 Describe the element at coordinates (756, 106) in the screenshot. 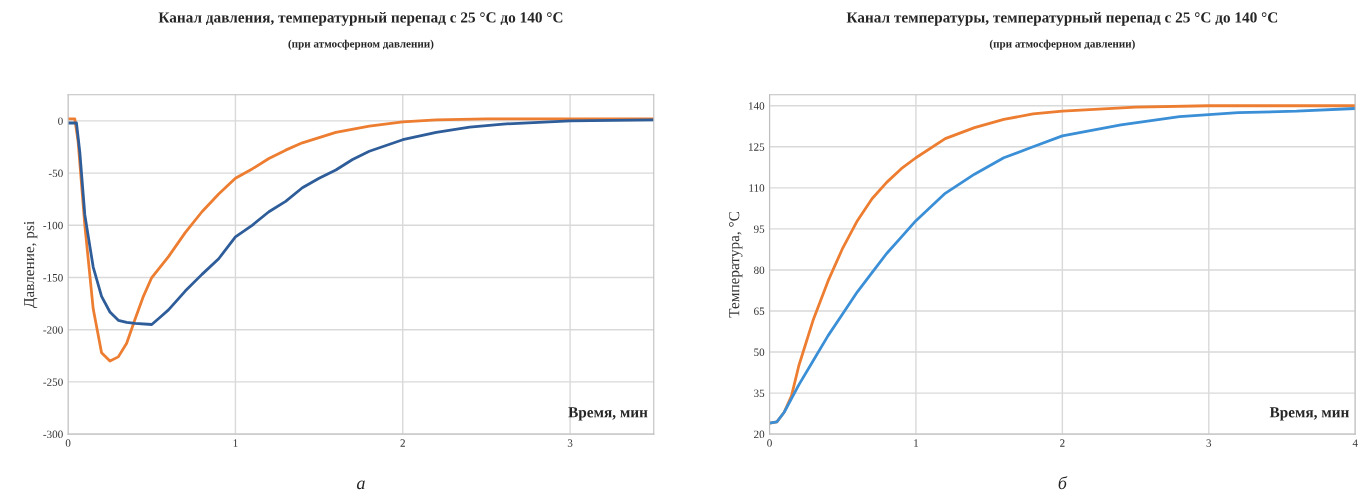

I see `y-tick-label: 140` at that location.